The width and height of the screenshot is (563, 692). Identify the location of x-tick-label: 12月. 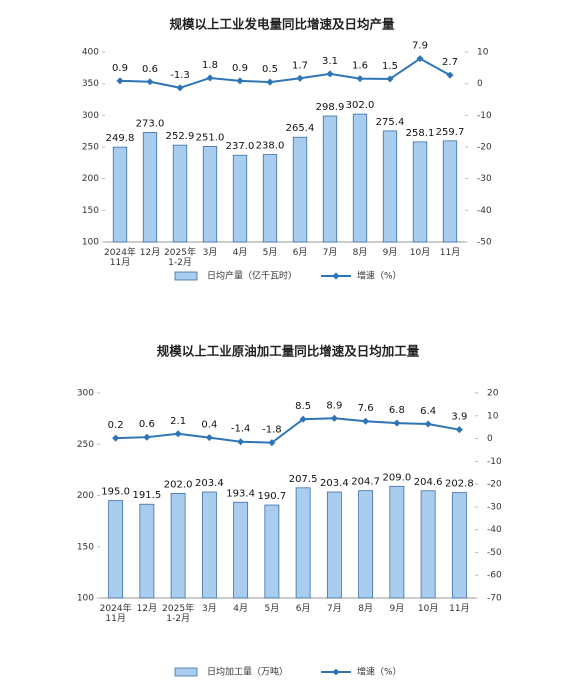
(150, 252).